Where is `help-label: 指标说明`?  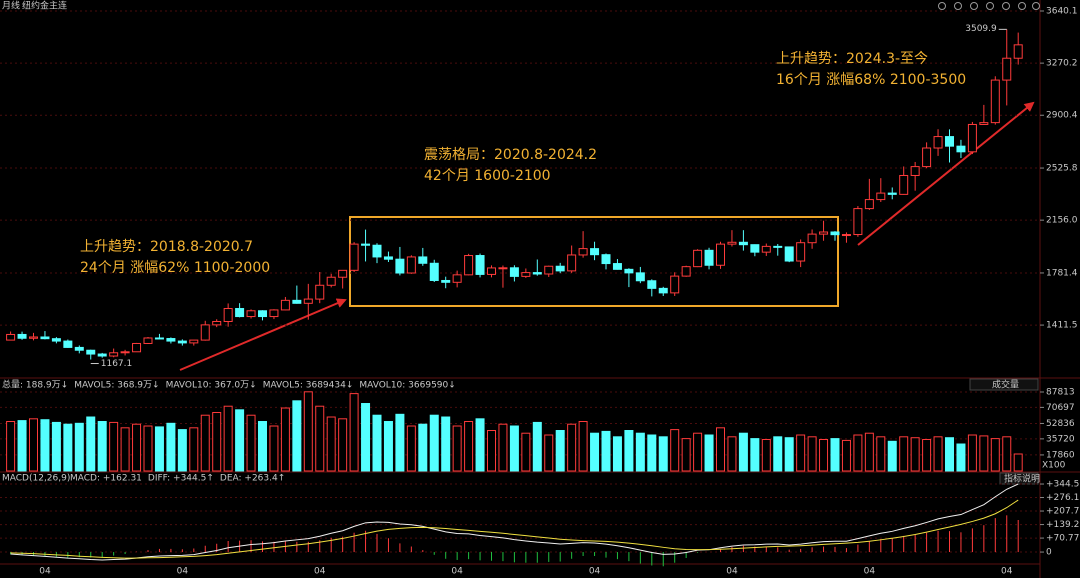
help-label: 指标说明 is located at coordinates (1022, 479).